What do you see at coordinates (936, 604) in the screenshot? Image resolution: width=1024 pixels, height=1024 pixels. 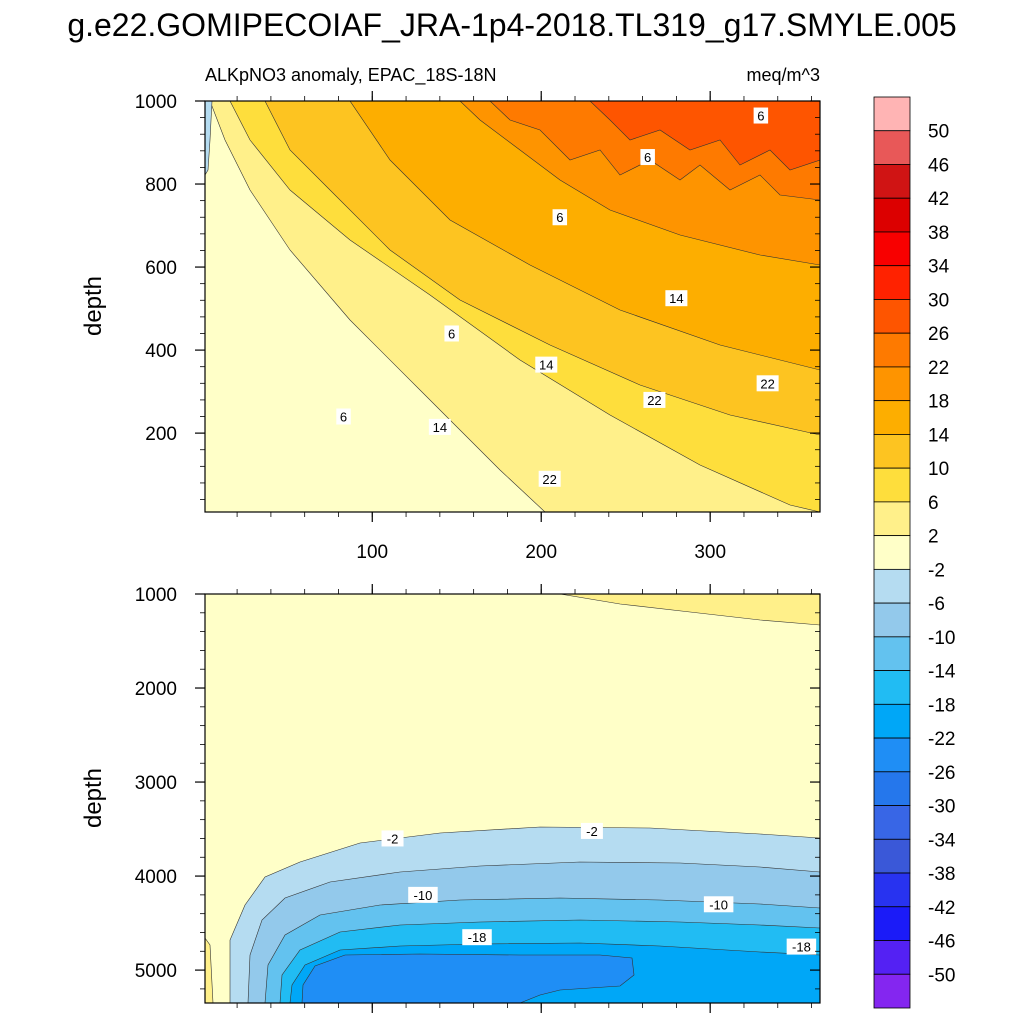 I see `colorbar-label: -6` at bounding box center [936, 604].